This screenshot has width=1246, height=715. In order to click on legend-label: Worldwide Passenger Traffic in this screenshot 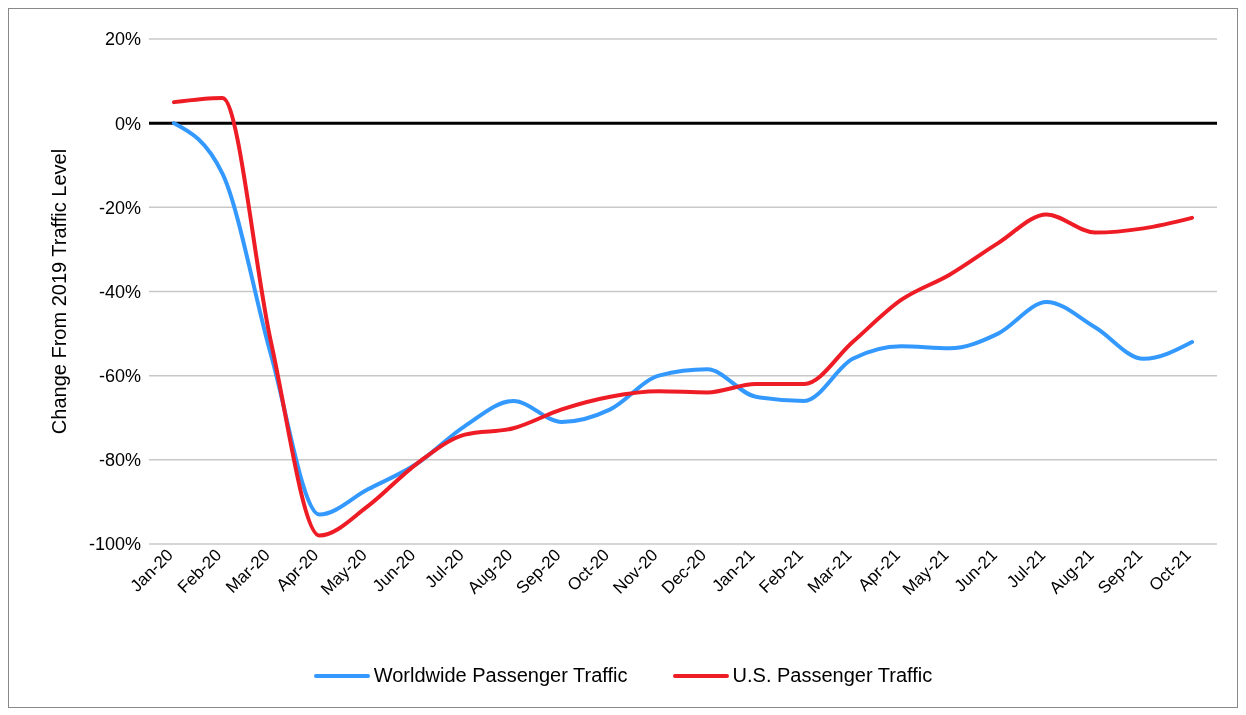, I will do `click(500, 675)`.